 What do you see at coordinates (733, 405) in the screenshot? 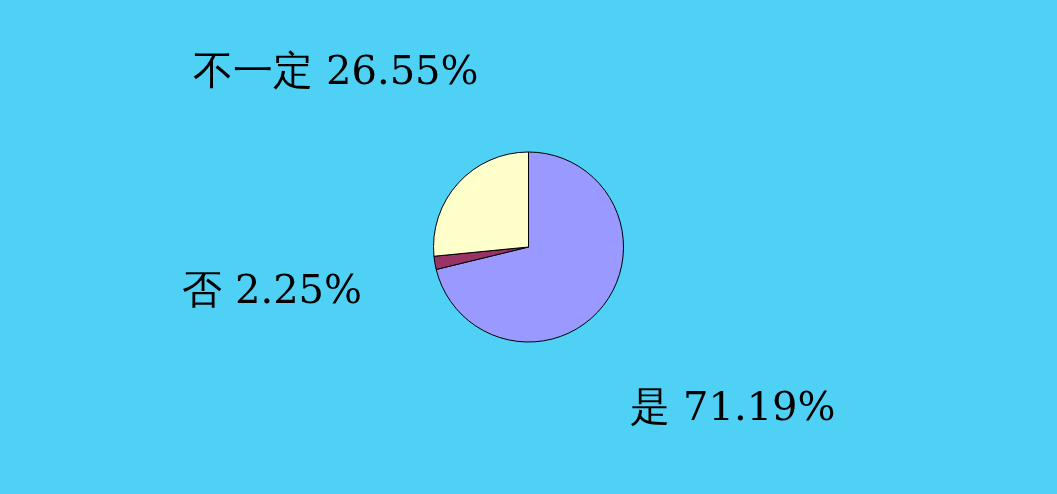
I see `slice-label: 是 71.19%` at bounding box center [733, 405].